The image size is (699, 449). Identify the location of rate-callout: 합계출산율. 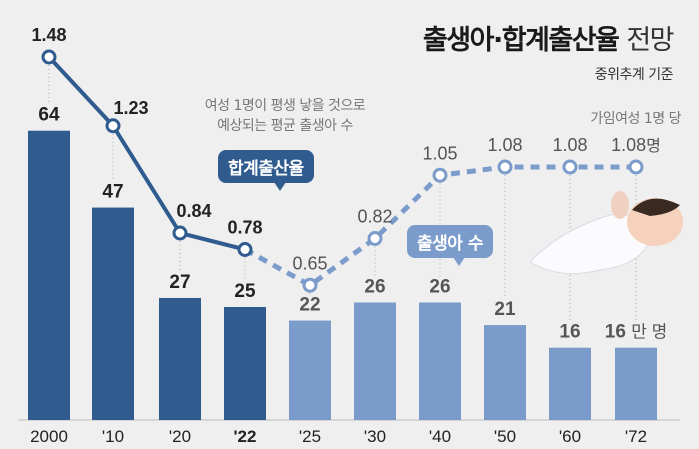
(266, 170).